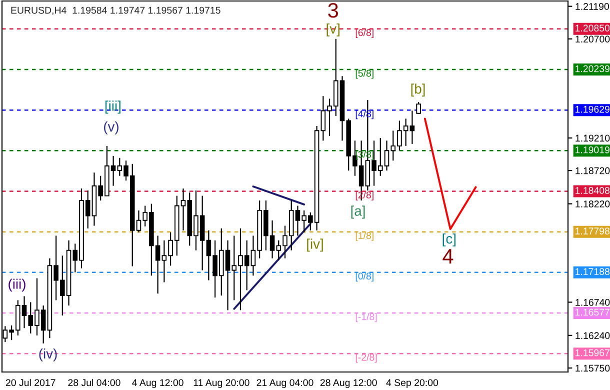 The height and width of the screenshot is (390, 610). I want to click on ref-line-label: 1.17188, so click(593, 272).